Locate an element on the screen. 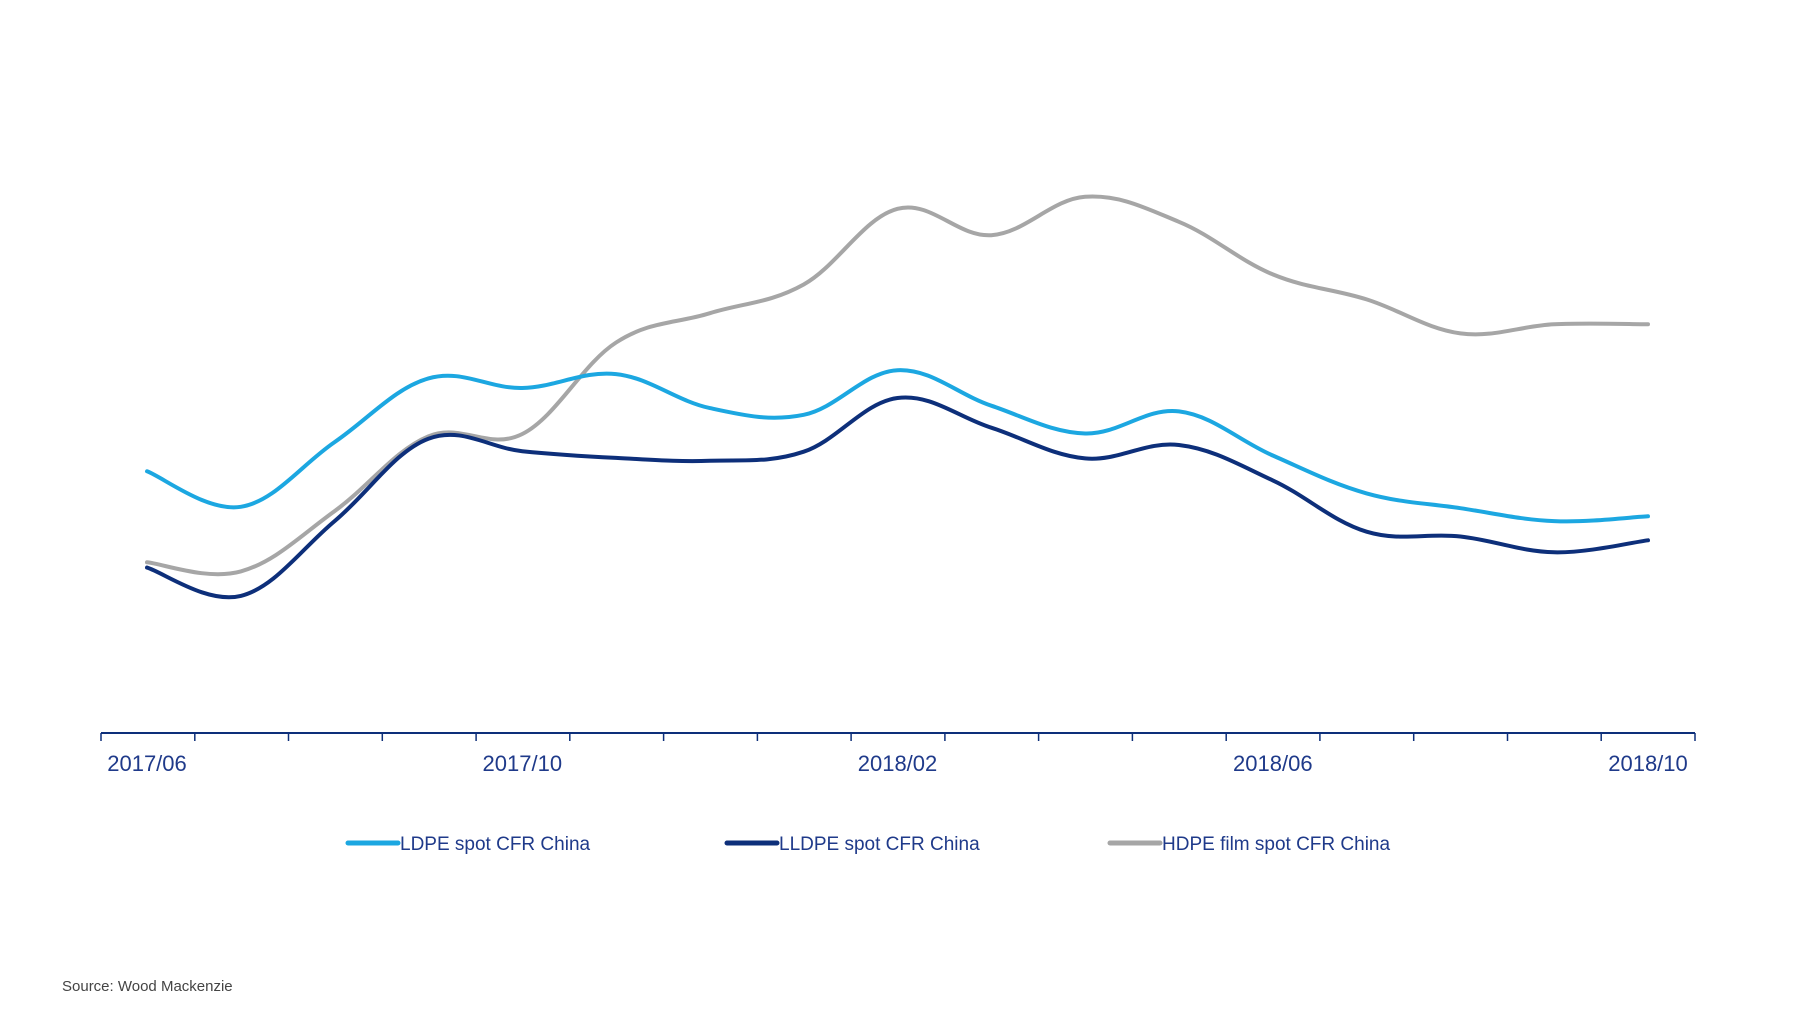  x-tick-label: 2018/10 is located at coordinates (1648, 763).